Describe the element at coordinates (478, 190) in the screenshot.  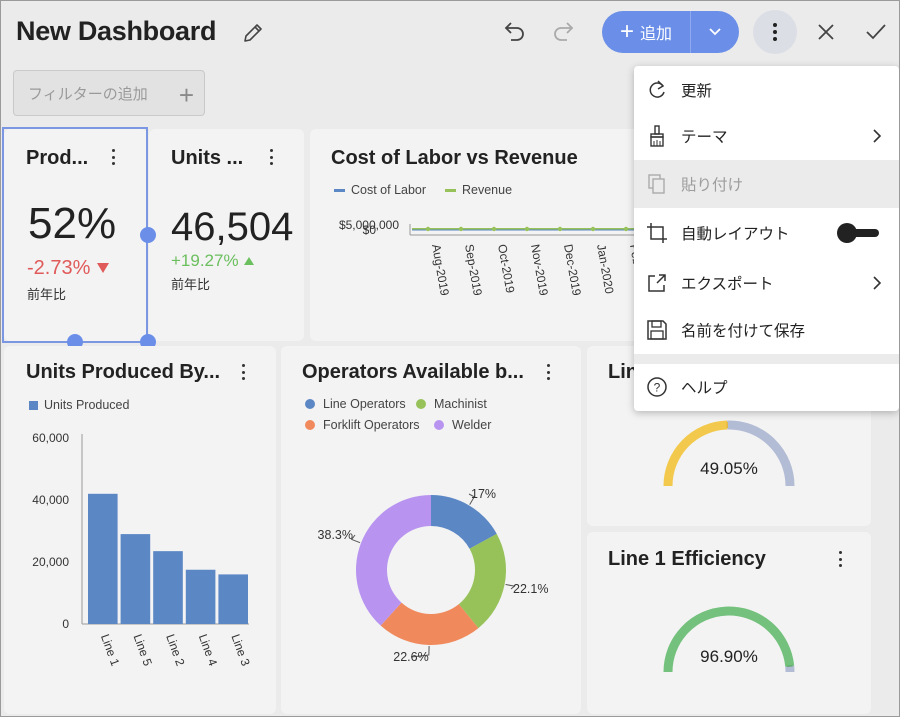
I see `legend-item: Revenue` at that location.